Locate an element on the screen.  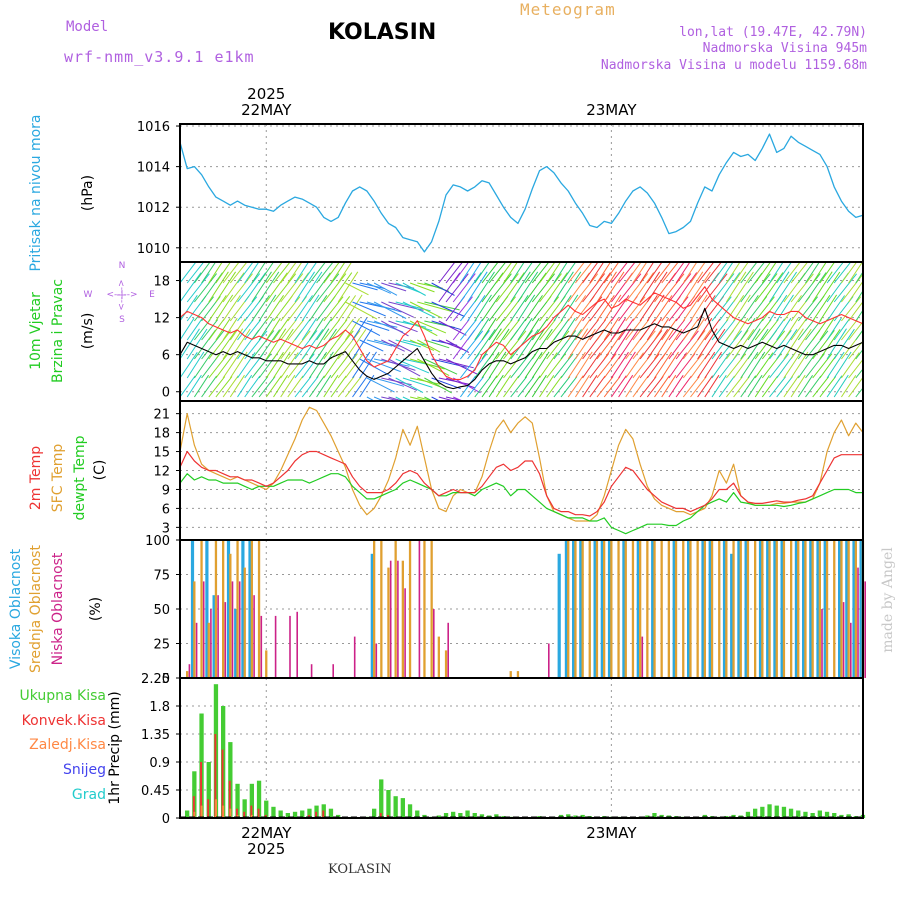
cloud-low-label: Niska Oblacnost is located at coordinates (58, 608).